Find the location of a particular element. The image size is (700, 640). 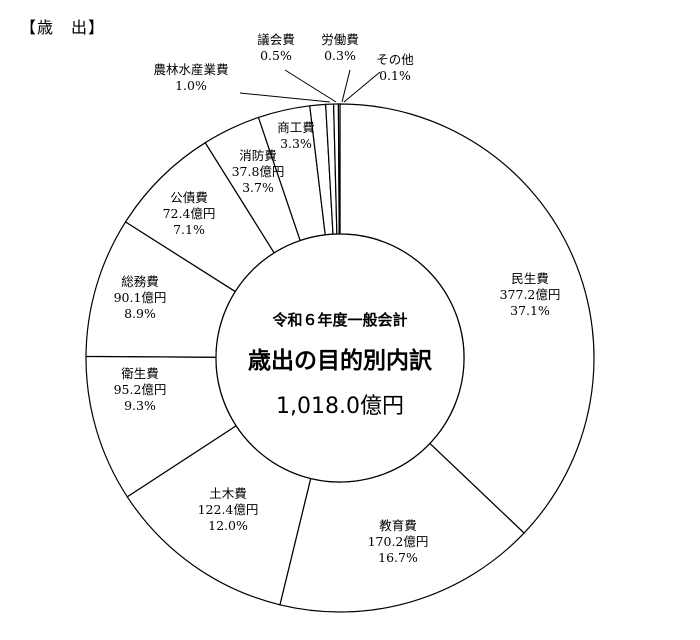

slice-label-amount: 170.2億円 is located at coordinates (398, 541).